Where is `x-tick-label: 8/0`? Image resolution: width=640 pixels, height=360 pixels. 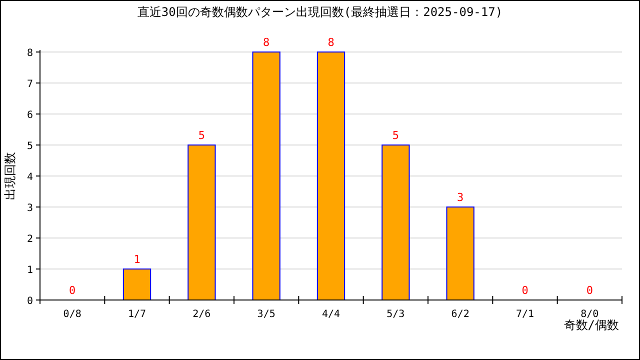
x-tick-label: 8/0 is located at coordinates (589, 314).